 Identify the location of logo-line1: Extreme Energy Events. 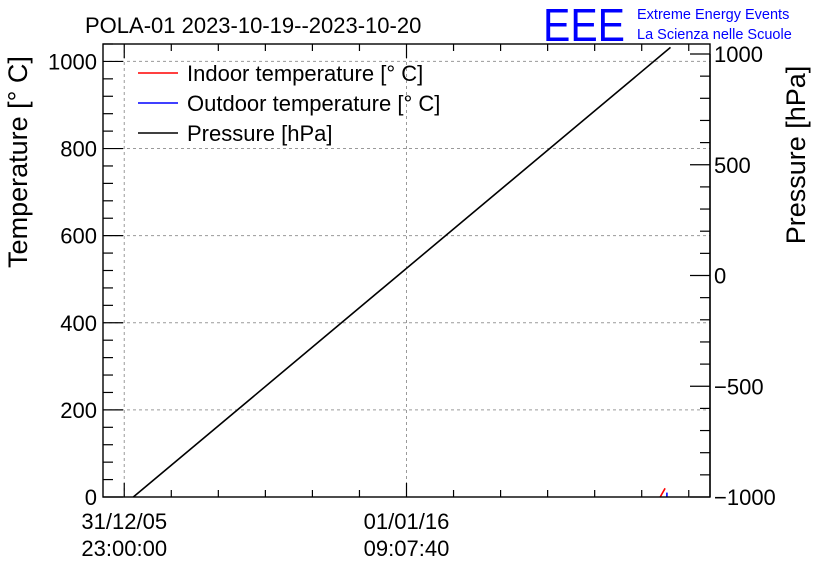
(713, 15).